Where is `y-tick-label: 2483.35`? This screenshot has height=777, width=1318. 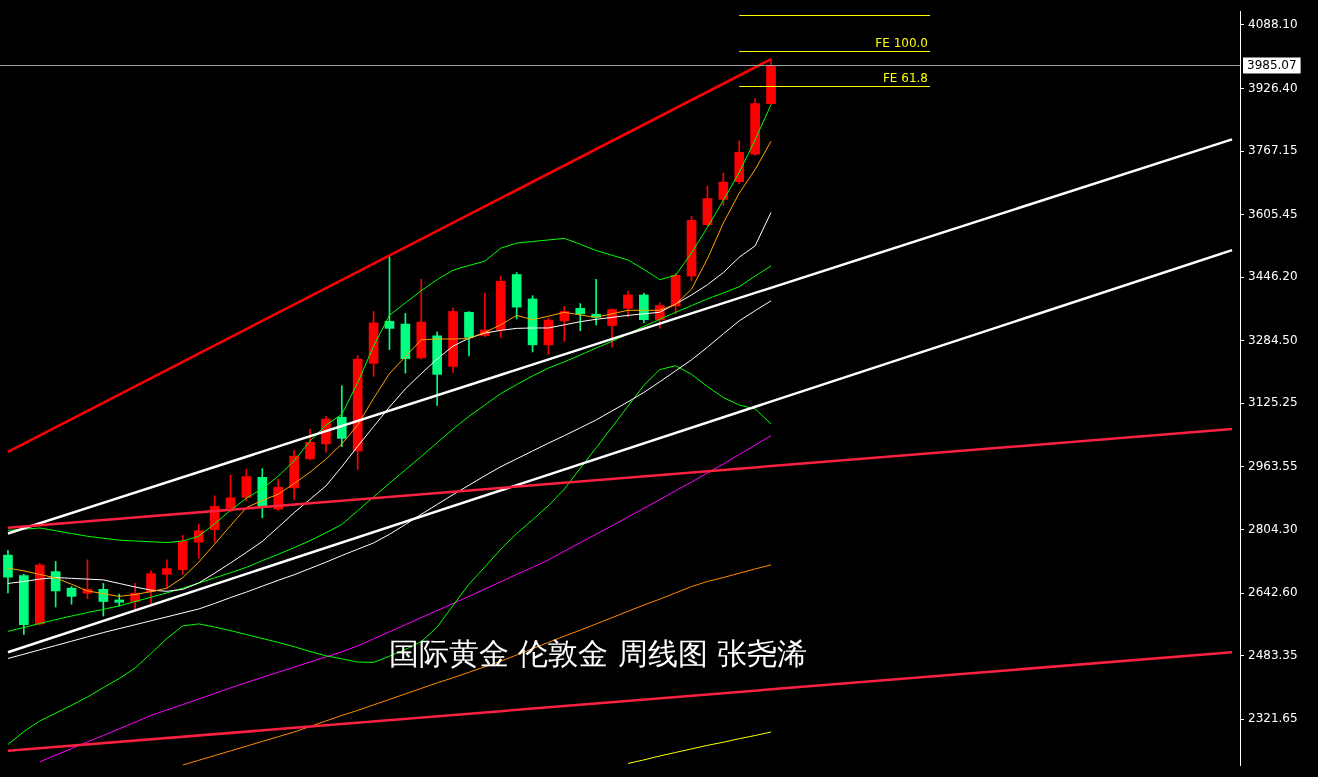 y-tick-label: 2483.35 is located at coordinates (1273, 654).